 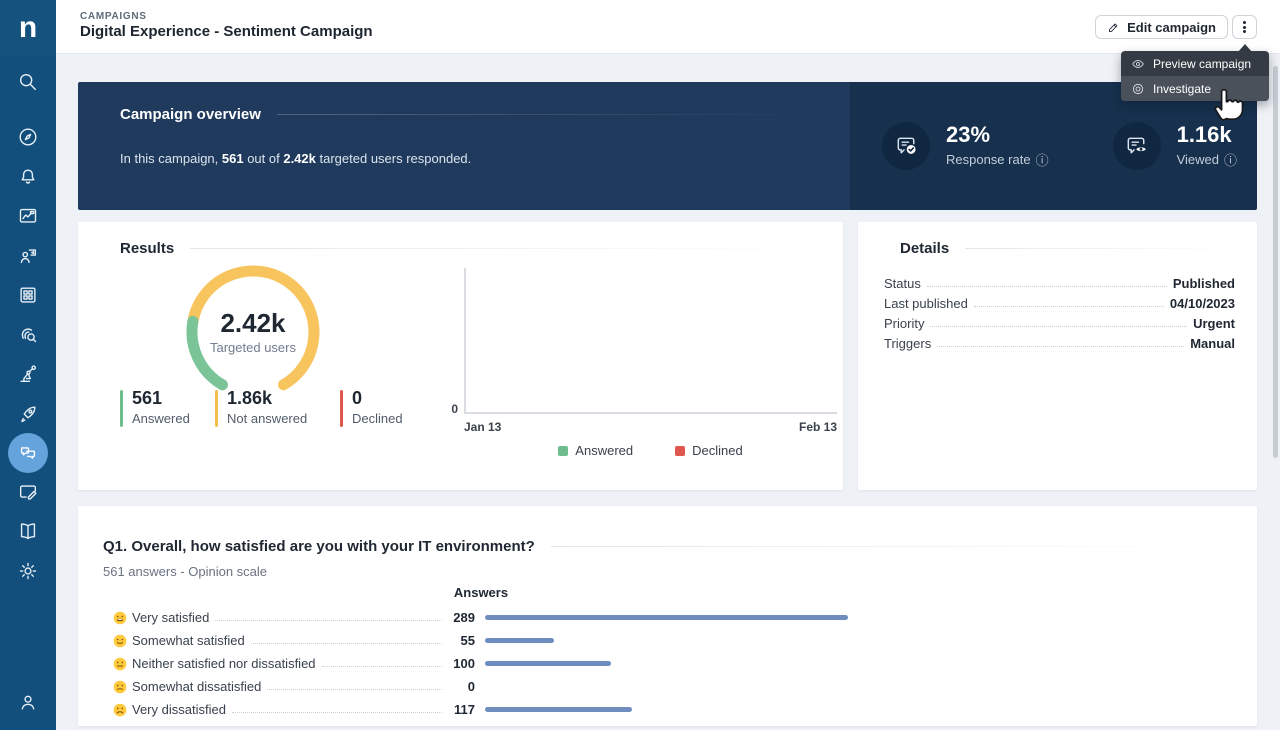 What do you see at coordinates (650, 341) in the screenshot?
I see `responses-timeline-chart` at bounding box center [650, 341].